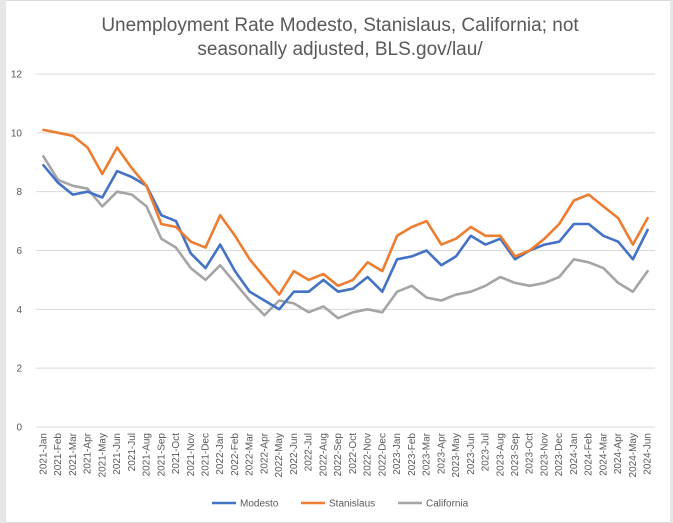  I want to click on x-tick-label-2022-Oct: 2022-Oct, so click(353, 453).